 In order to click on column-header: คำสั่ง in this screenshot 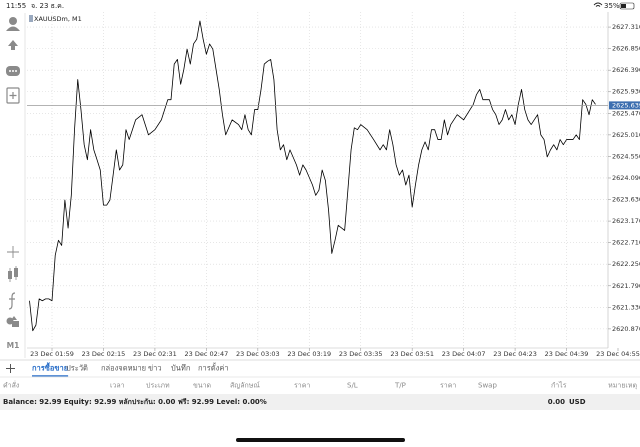, I will do `click(11, 385)`.